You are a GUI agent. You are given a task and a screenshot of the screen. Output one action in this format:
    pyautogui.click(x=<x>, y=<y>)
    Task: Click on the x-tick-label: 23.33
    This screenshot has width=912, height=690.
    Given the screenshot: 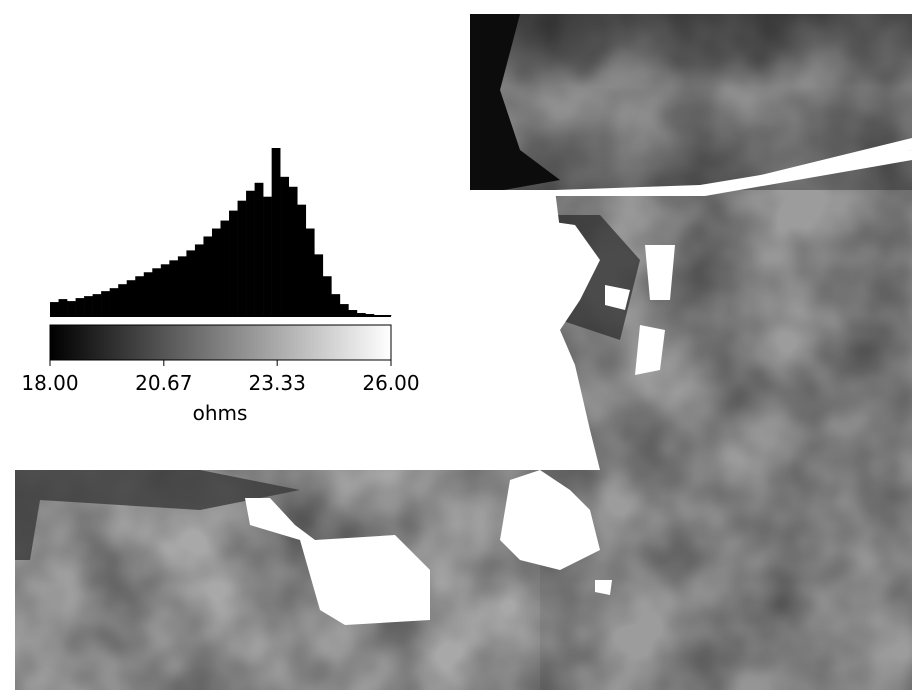 What is the action you would take?
    pyautogui.click(x=277, y=383)
    